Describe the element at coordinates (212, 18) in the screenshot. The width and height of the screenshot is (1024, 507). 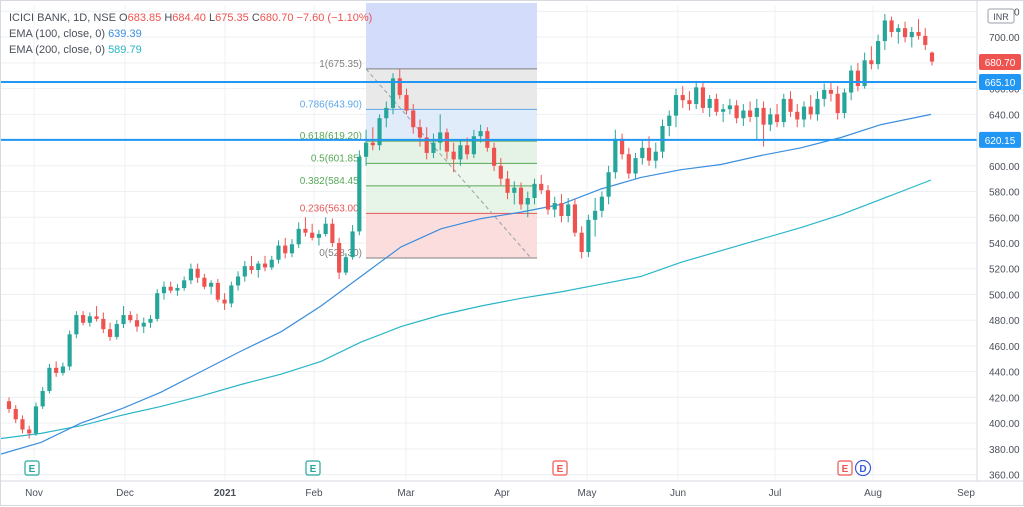
I see `ohlc-l-key: L` at that location.